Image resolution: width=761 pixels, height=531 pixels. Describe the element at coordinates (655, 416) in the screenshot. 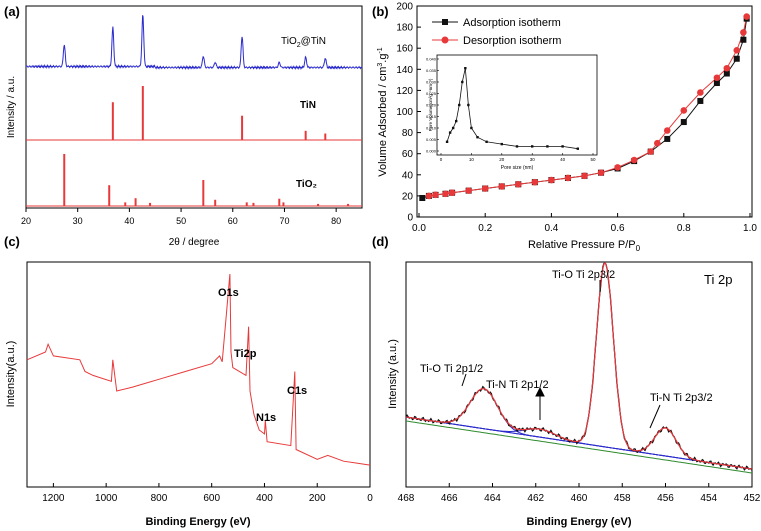

I see `arrow-tin-2p32` at that location.